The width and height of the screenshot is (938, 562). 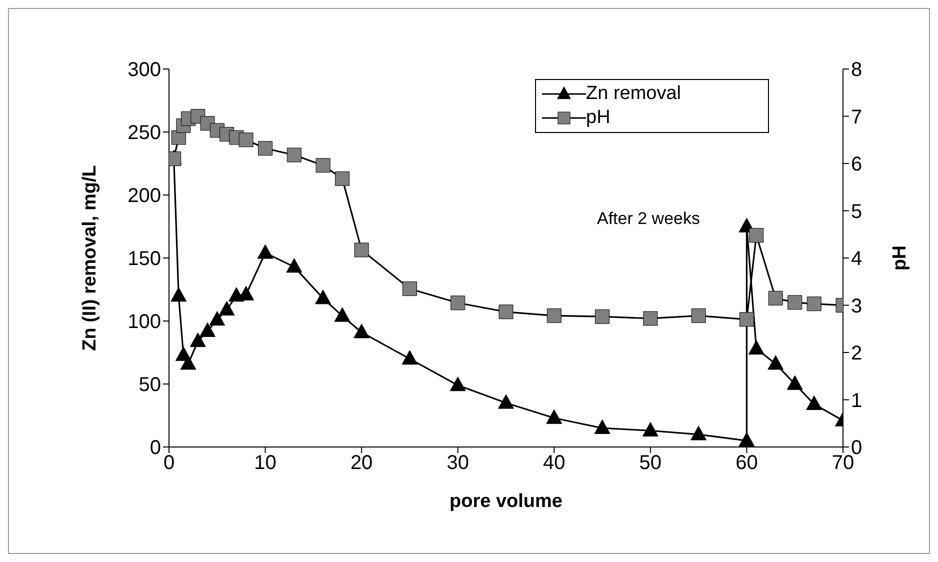 What do you see at coordinates (457, 463) in the screenshot?
I see `x-tick-label: 30` at bounding box center [457, 463].